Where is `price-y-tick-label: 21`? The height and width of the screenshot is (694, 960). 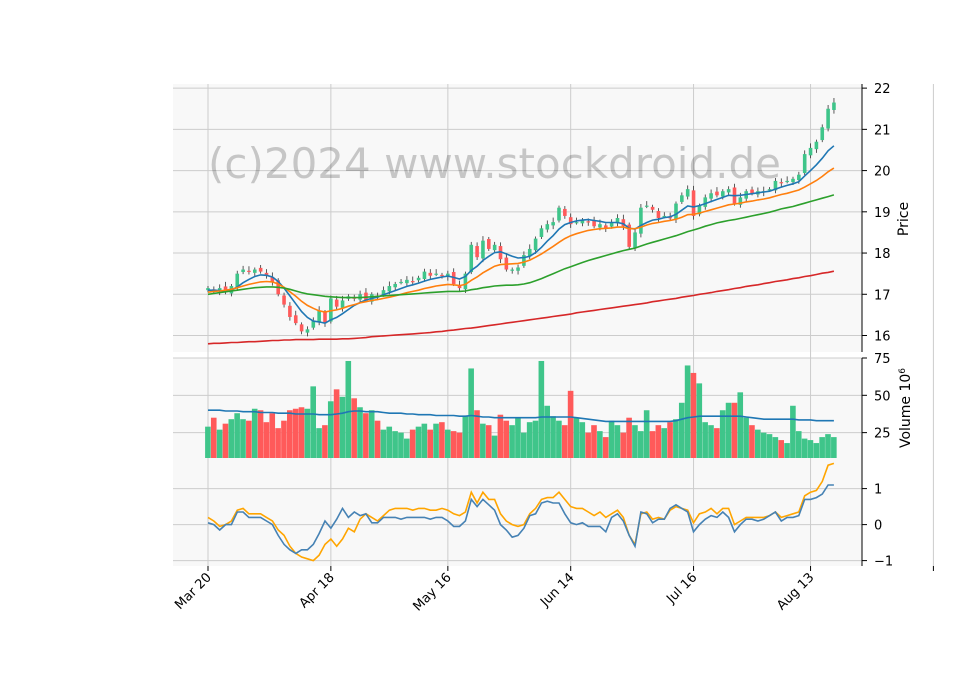 price-y-tick-label: 21 is located at coordinates (882, 130).